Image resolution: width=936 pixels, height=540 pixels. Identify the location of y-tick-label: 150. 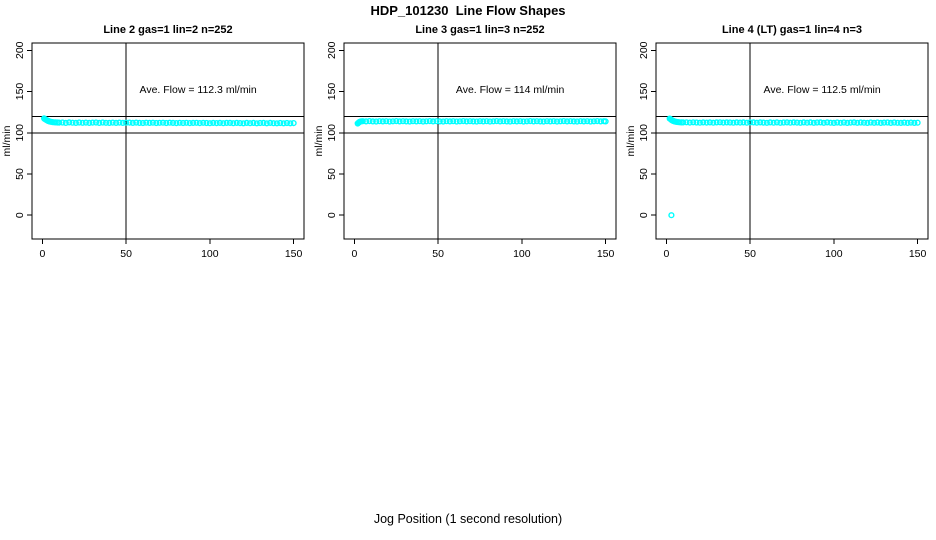
(644, 92).